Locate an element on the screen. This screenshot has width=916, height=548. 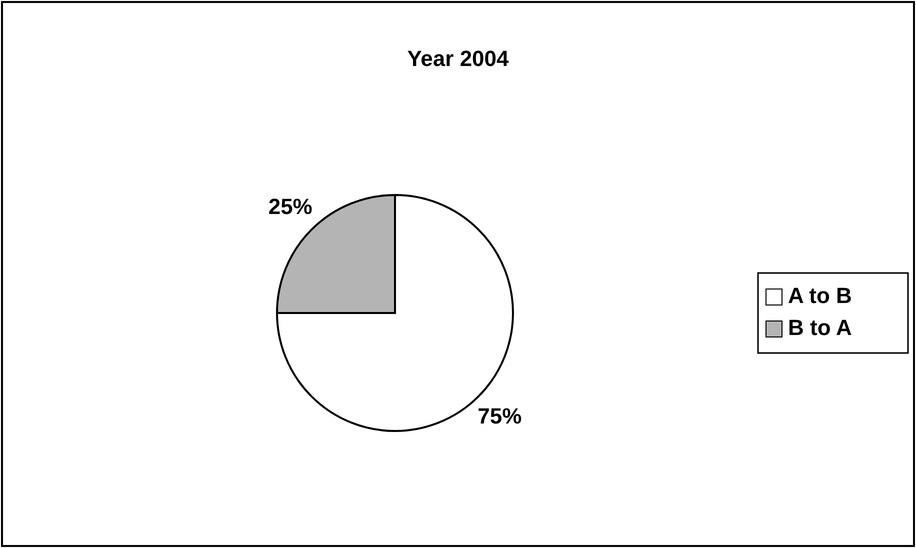
data-label: 75% is located at coordinates (500, 415).